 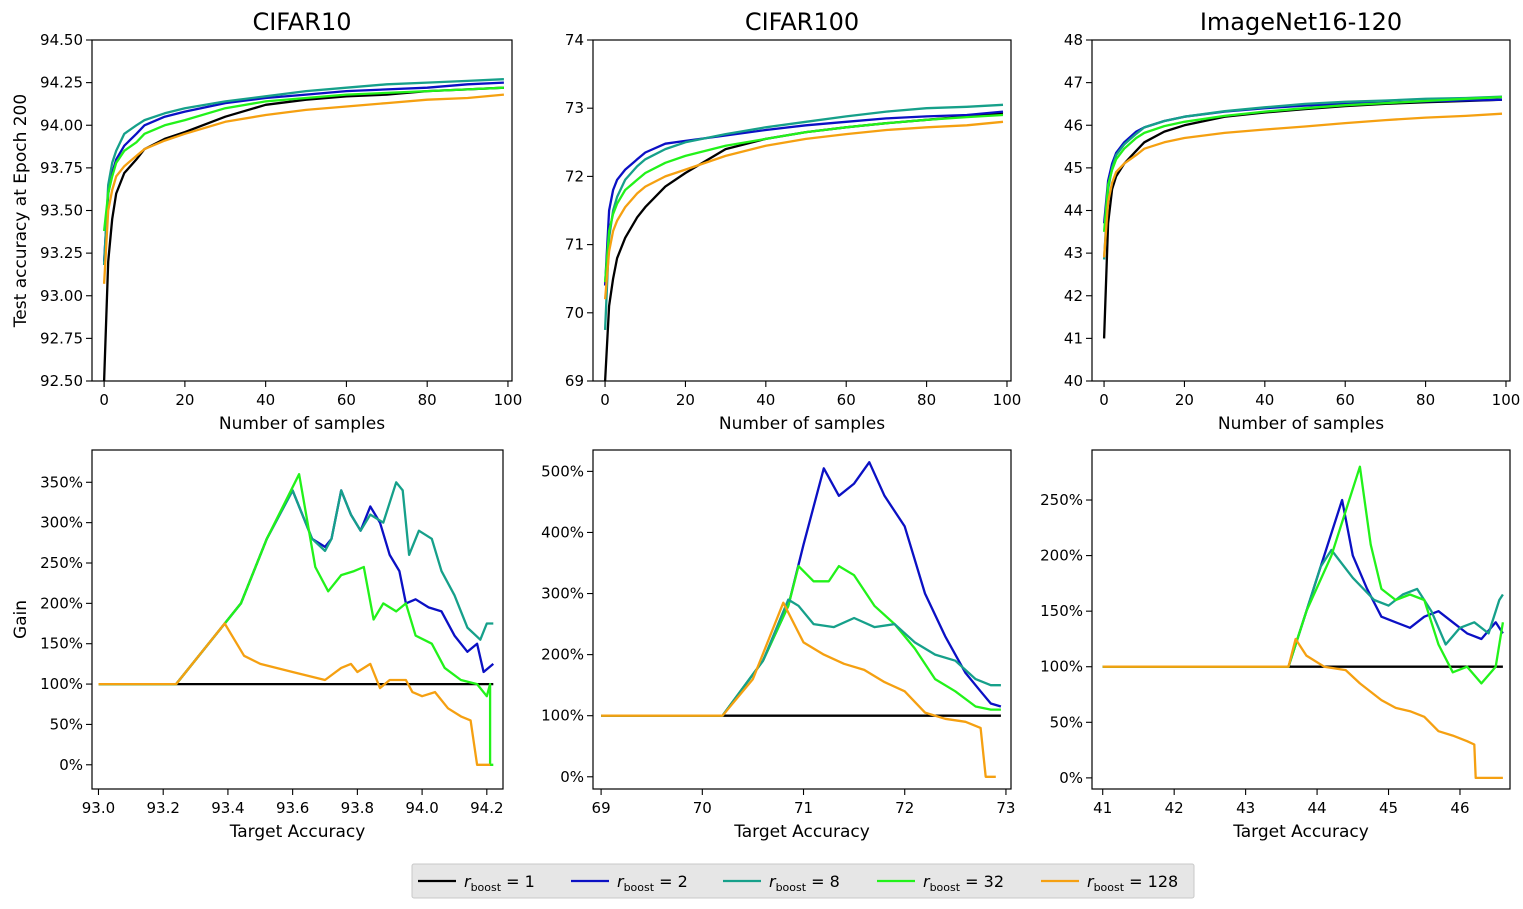 I want to click on y-tick-label: 42, so click(x=1073, y=296).